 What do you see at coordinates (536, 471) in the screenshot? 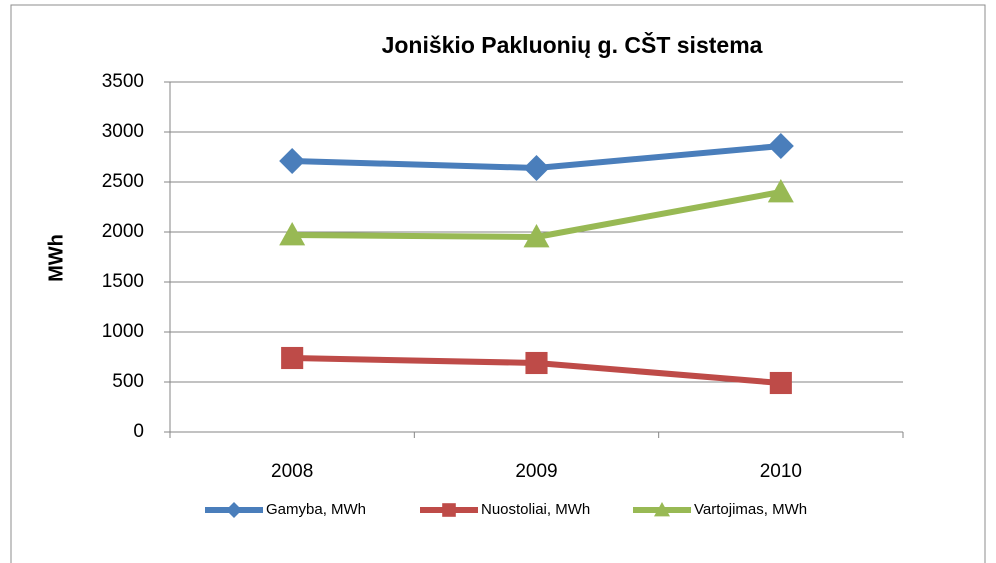
I see `x-tick-label: 2009` at bounding box center [536, 471].